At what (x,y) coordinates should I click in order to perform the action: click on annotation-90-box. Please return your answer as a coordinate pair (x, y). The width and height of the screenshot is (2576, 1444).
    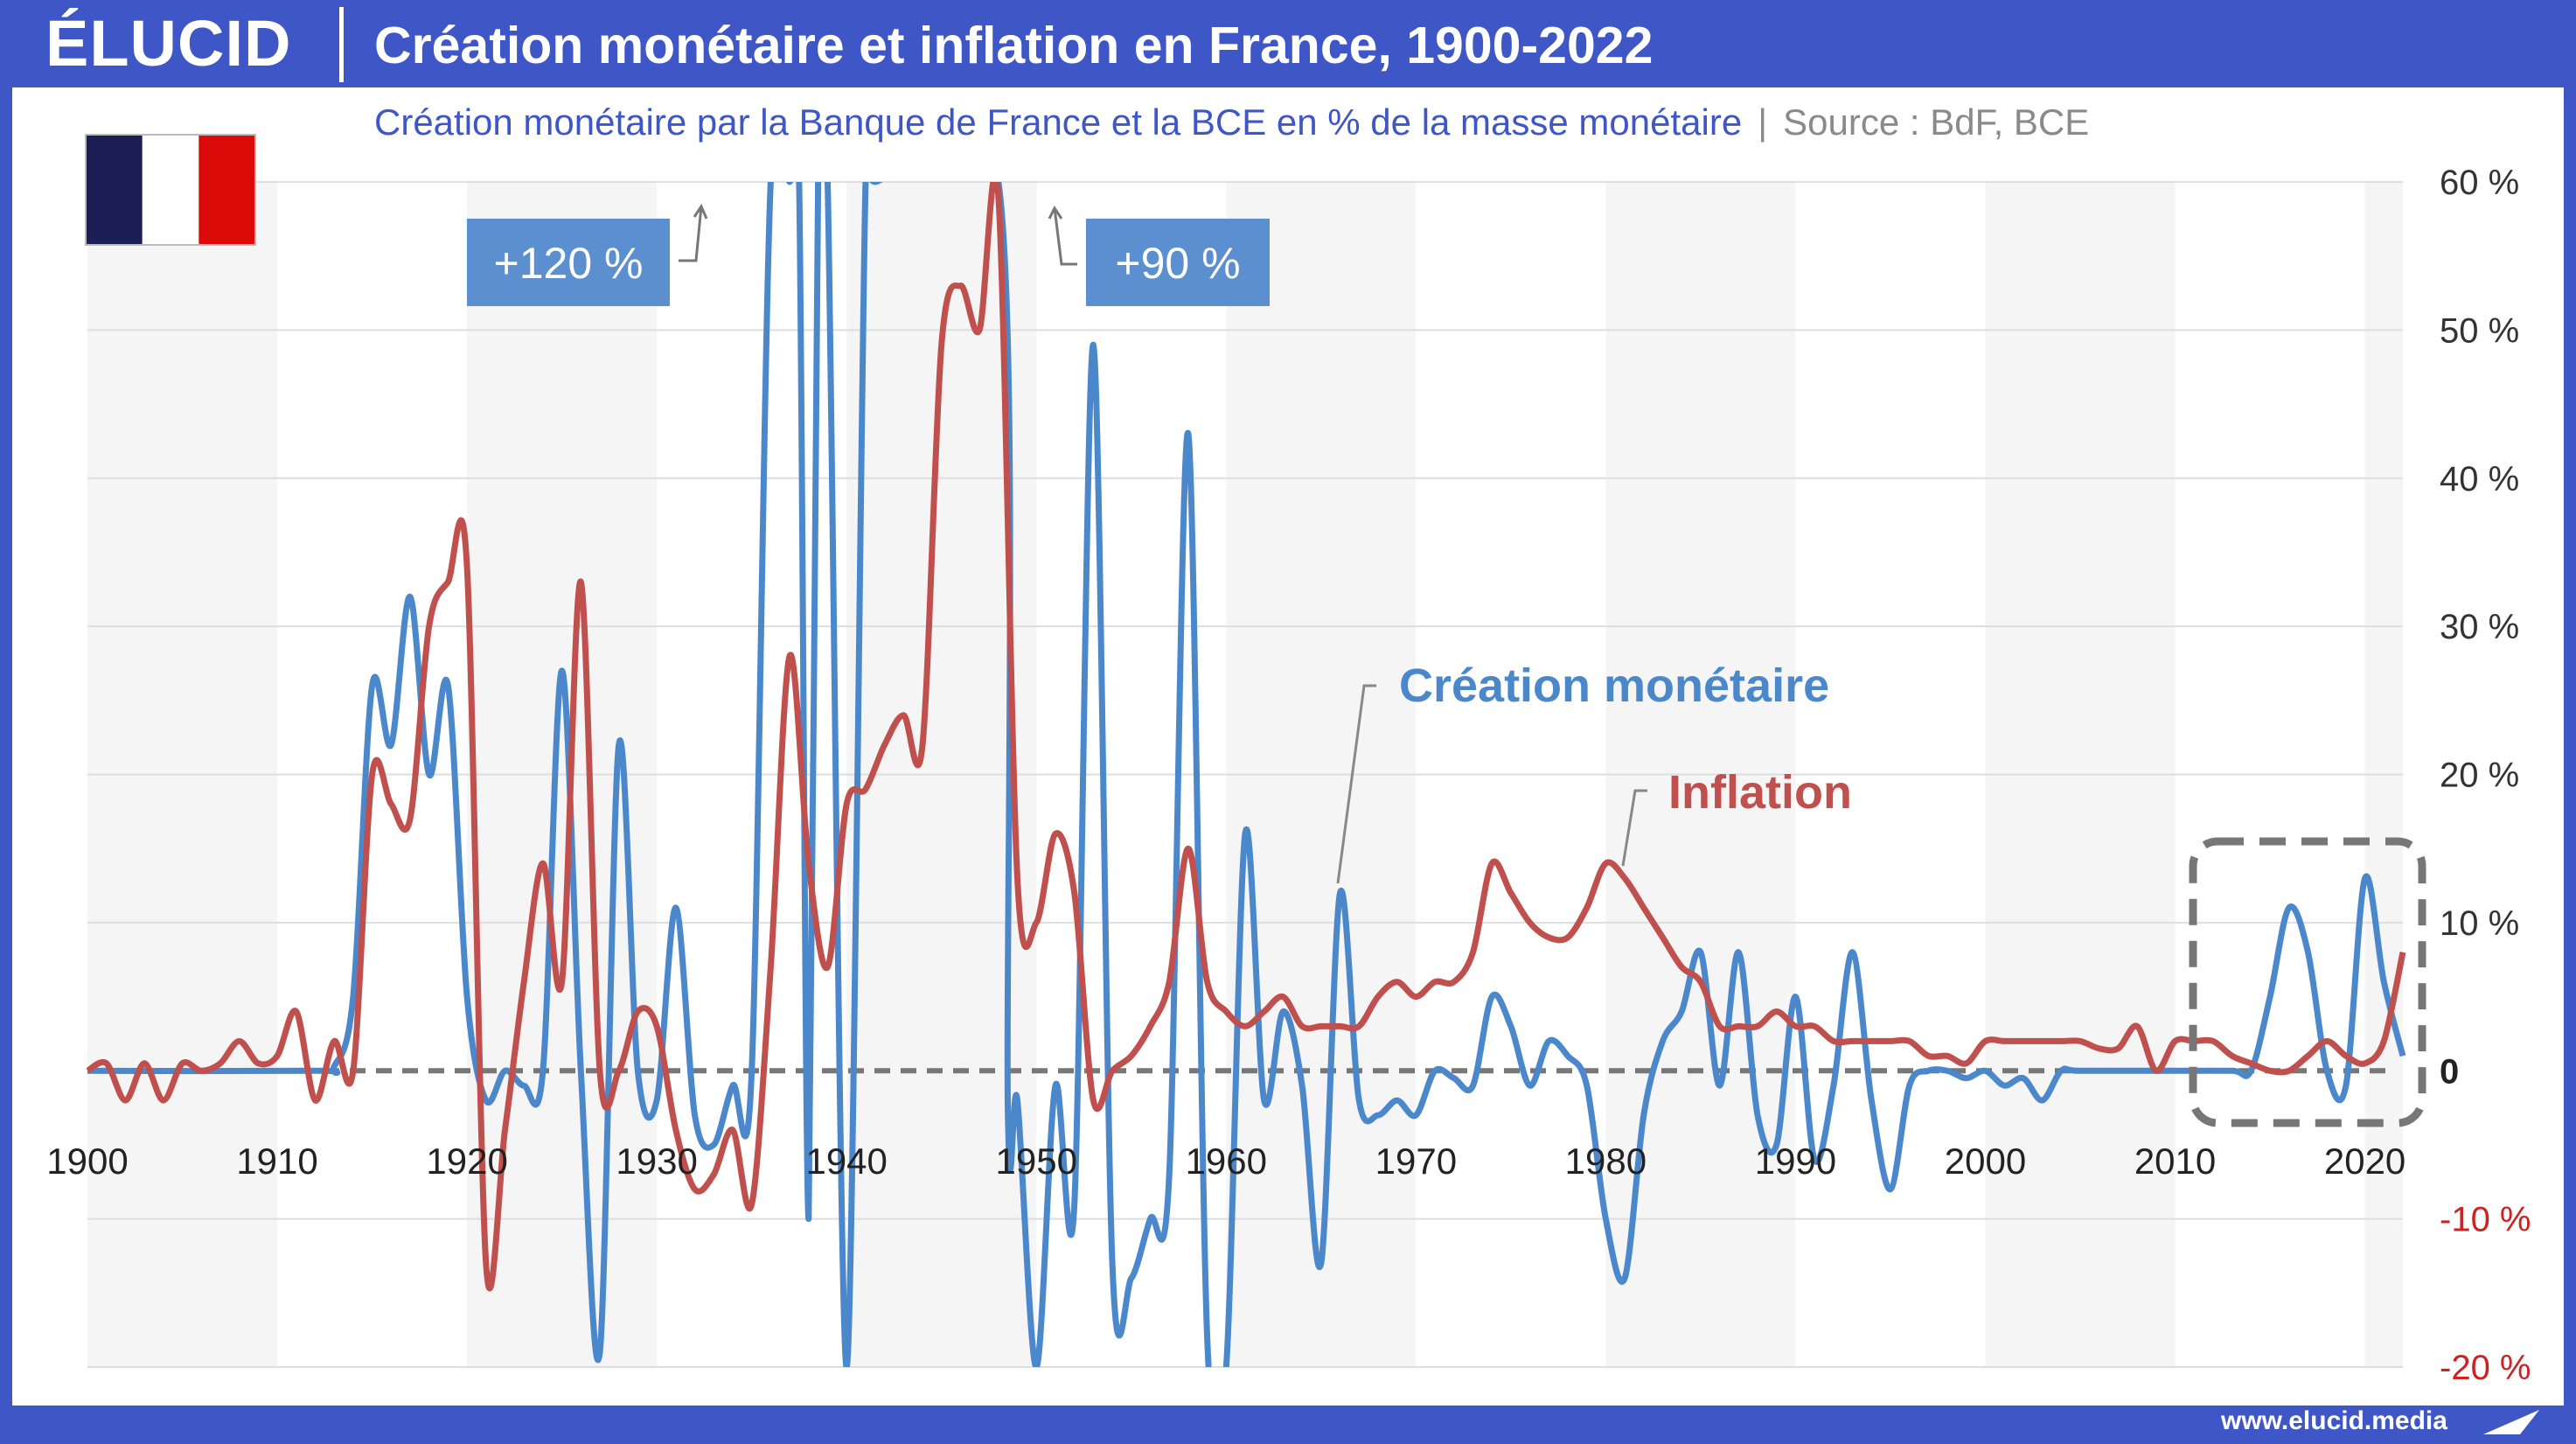
    Looking at the image, I should click on (1178, 262).